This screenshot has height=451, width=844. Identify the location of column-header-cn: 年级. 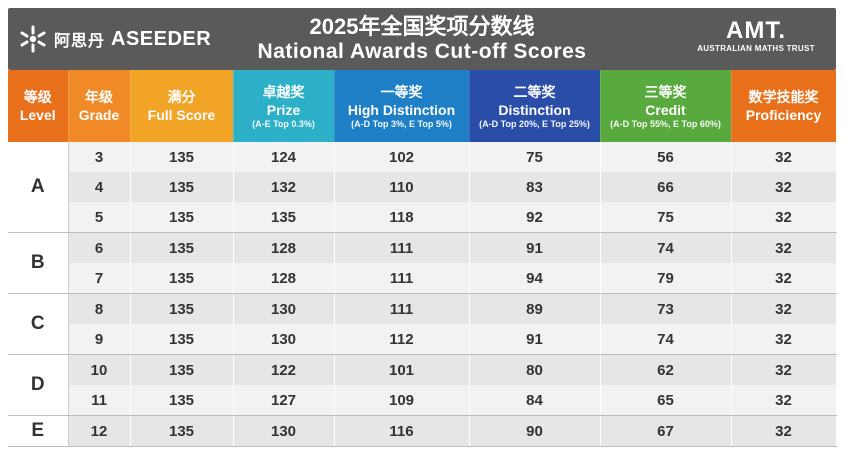
(99, 97).